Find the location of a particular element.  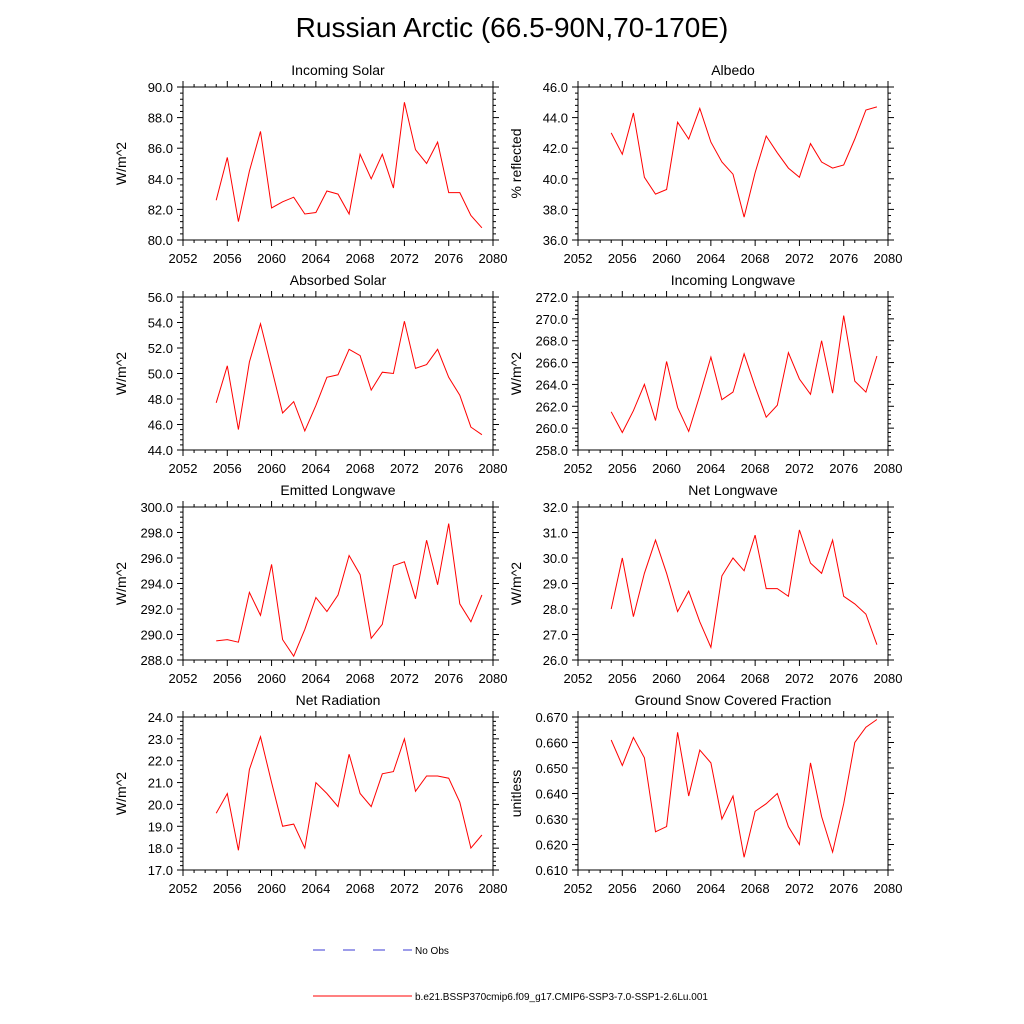

panel-title: Albedo is located at coordinates (733, 70).